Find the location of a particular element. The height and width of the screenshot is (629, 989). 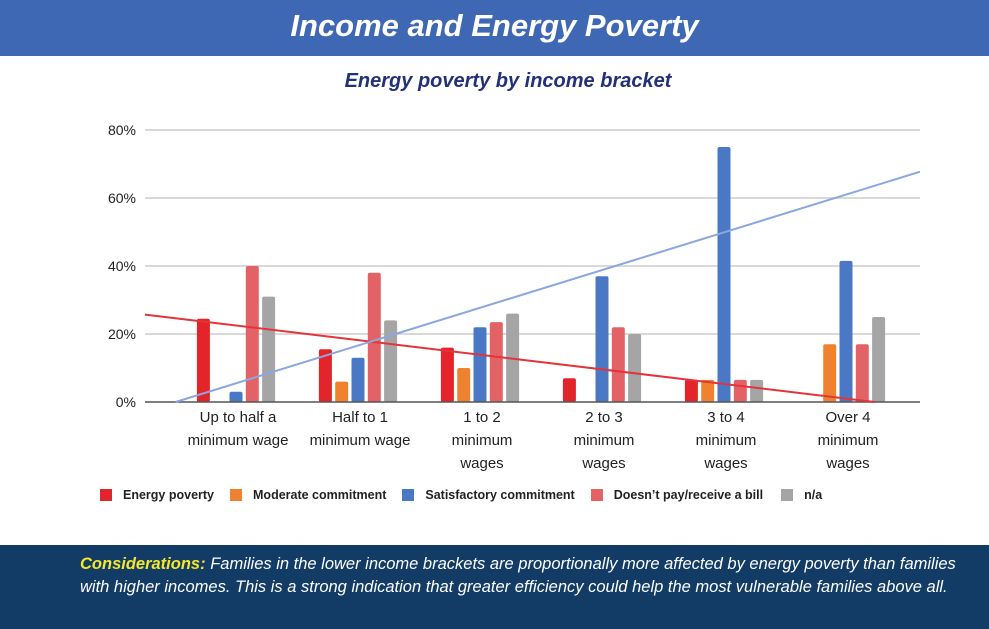

legend-item: Satisfactory commitment is located at coordinates (488, 495).